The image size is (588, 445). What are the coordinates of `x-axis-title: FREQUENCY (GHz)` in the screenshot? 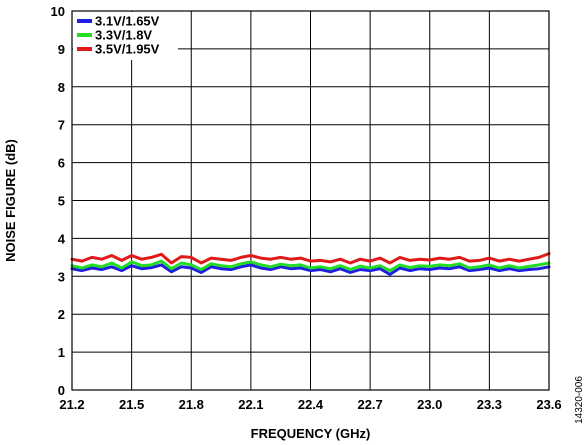 It's located at (311, 433).